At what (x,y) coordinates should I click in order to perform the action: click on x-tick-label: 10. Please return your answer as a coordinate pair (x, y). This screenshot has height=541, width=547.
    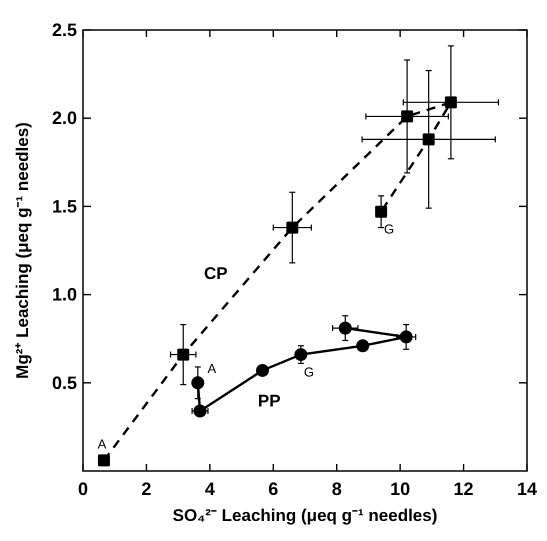
    Looking at the image, I should click on (400, 489).